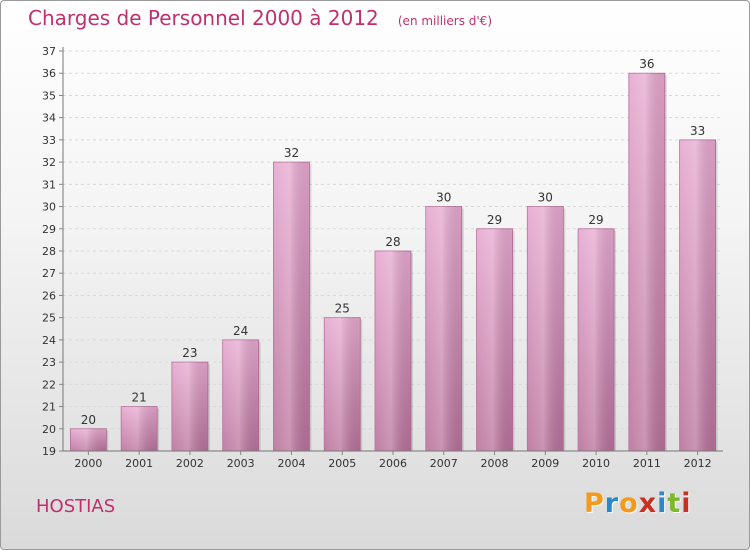  Describe the element at coordinates (189, 353) in the screenshot. I see `bar-value-label: 23` at that location.